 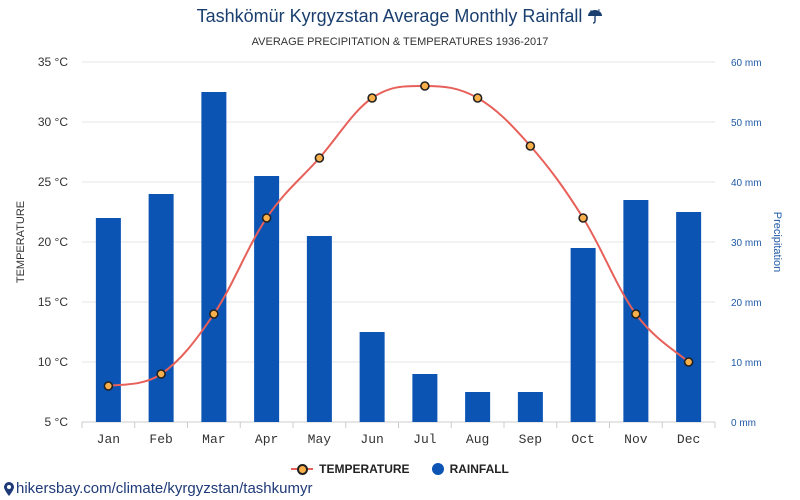 I want to click on left-axis-tick-label: 10 °C, so click(x=53, y=362).